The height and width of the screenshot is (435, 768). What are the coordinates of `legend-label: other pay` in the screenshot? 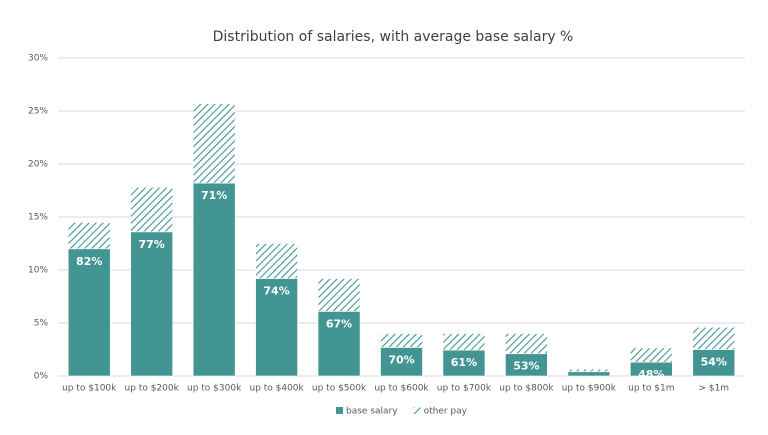 It's located at (446, 412).